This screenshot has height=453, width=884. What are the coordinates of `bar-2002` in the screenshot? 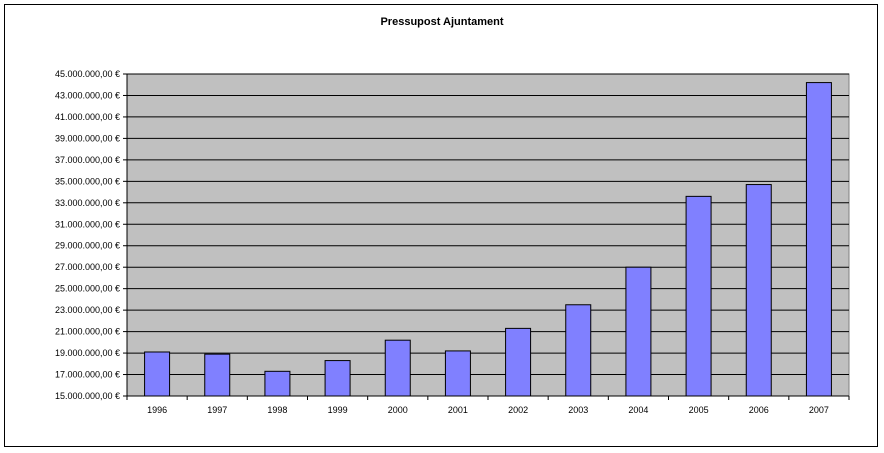 It's located at (518, 362).